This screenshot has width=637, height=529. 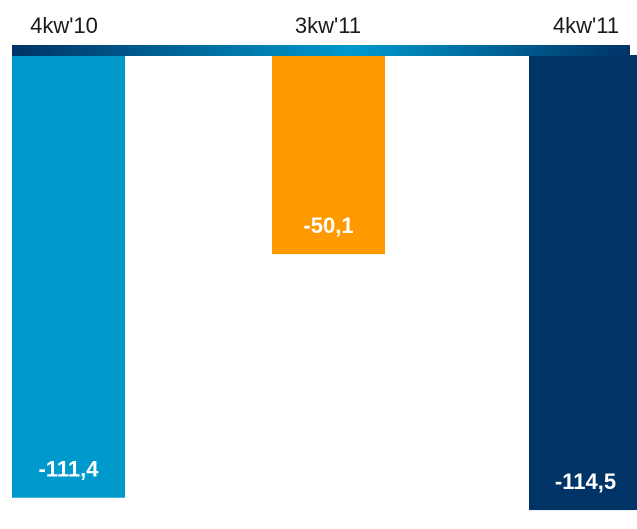 I want to click on category-axis-band, so click(x=321, y=50).